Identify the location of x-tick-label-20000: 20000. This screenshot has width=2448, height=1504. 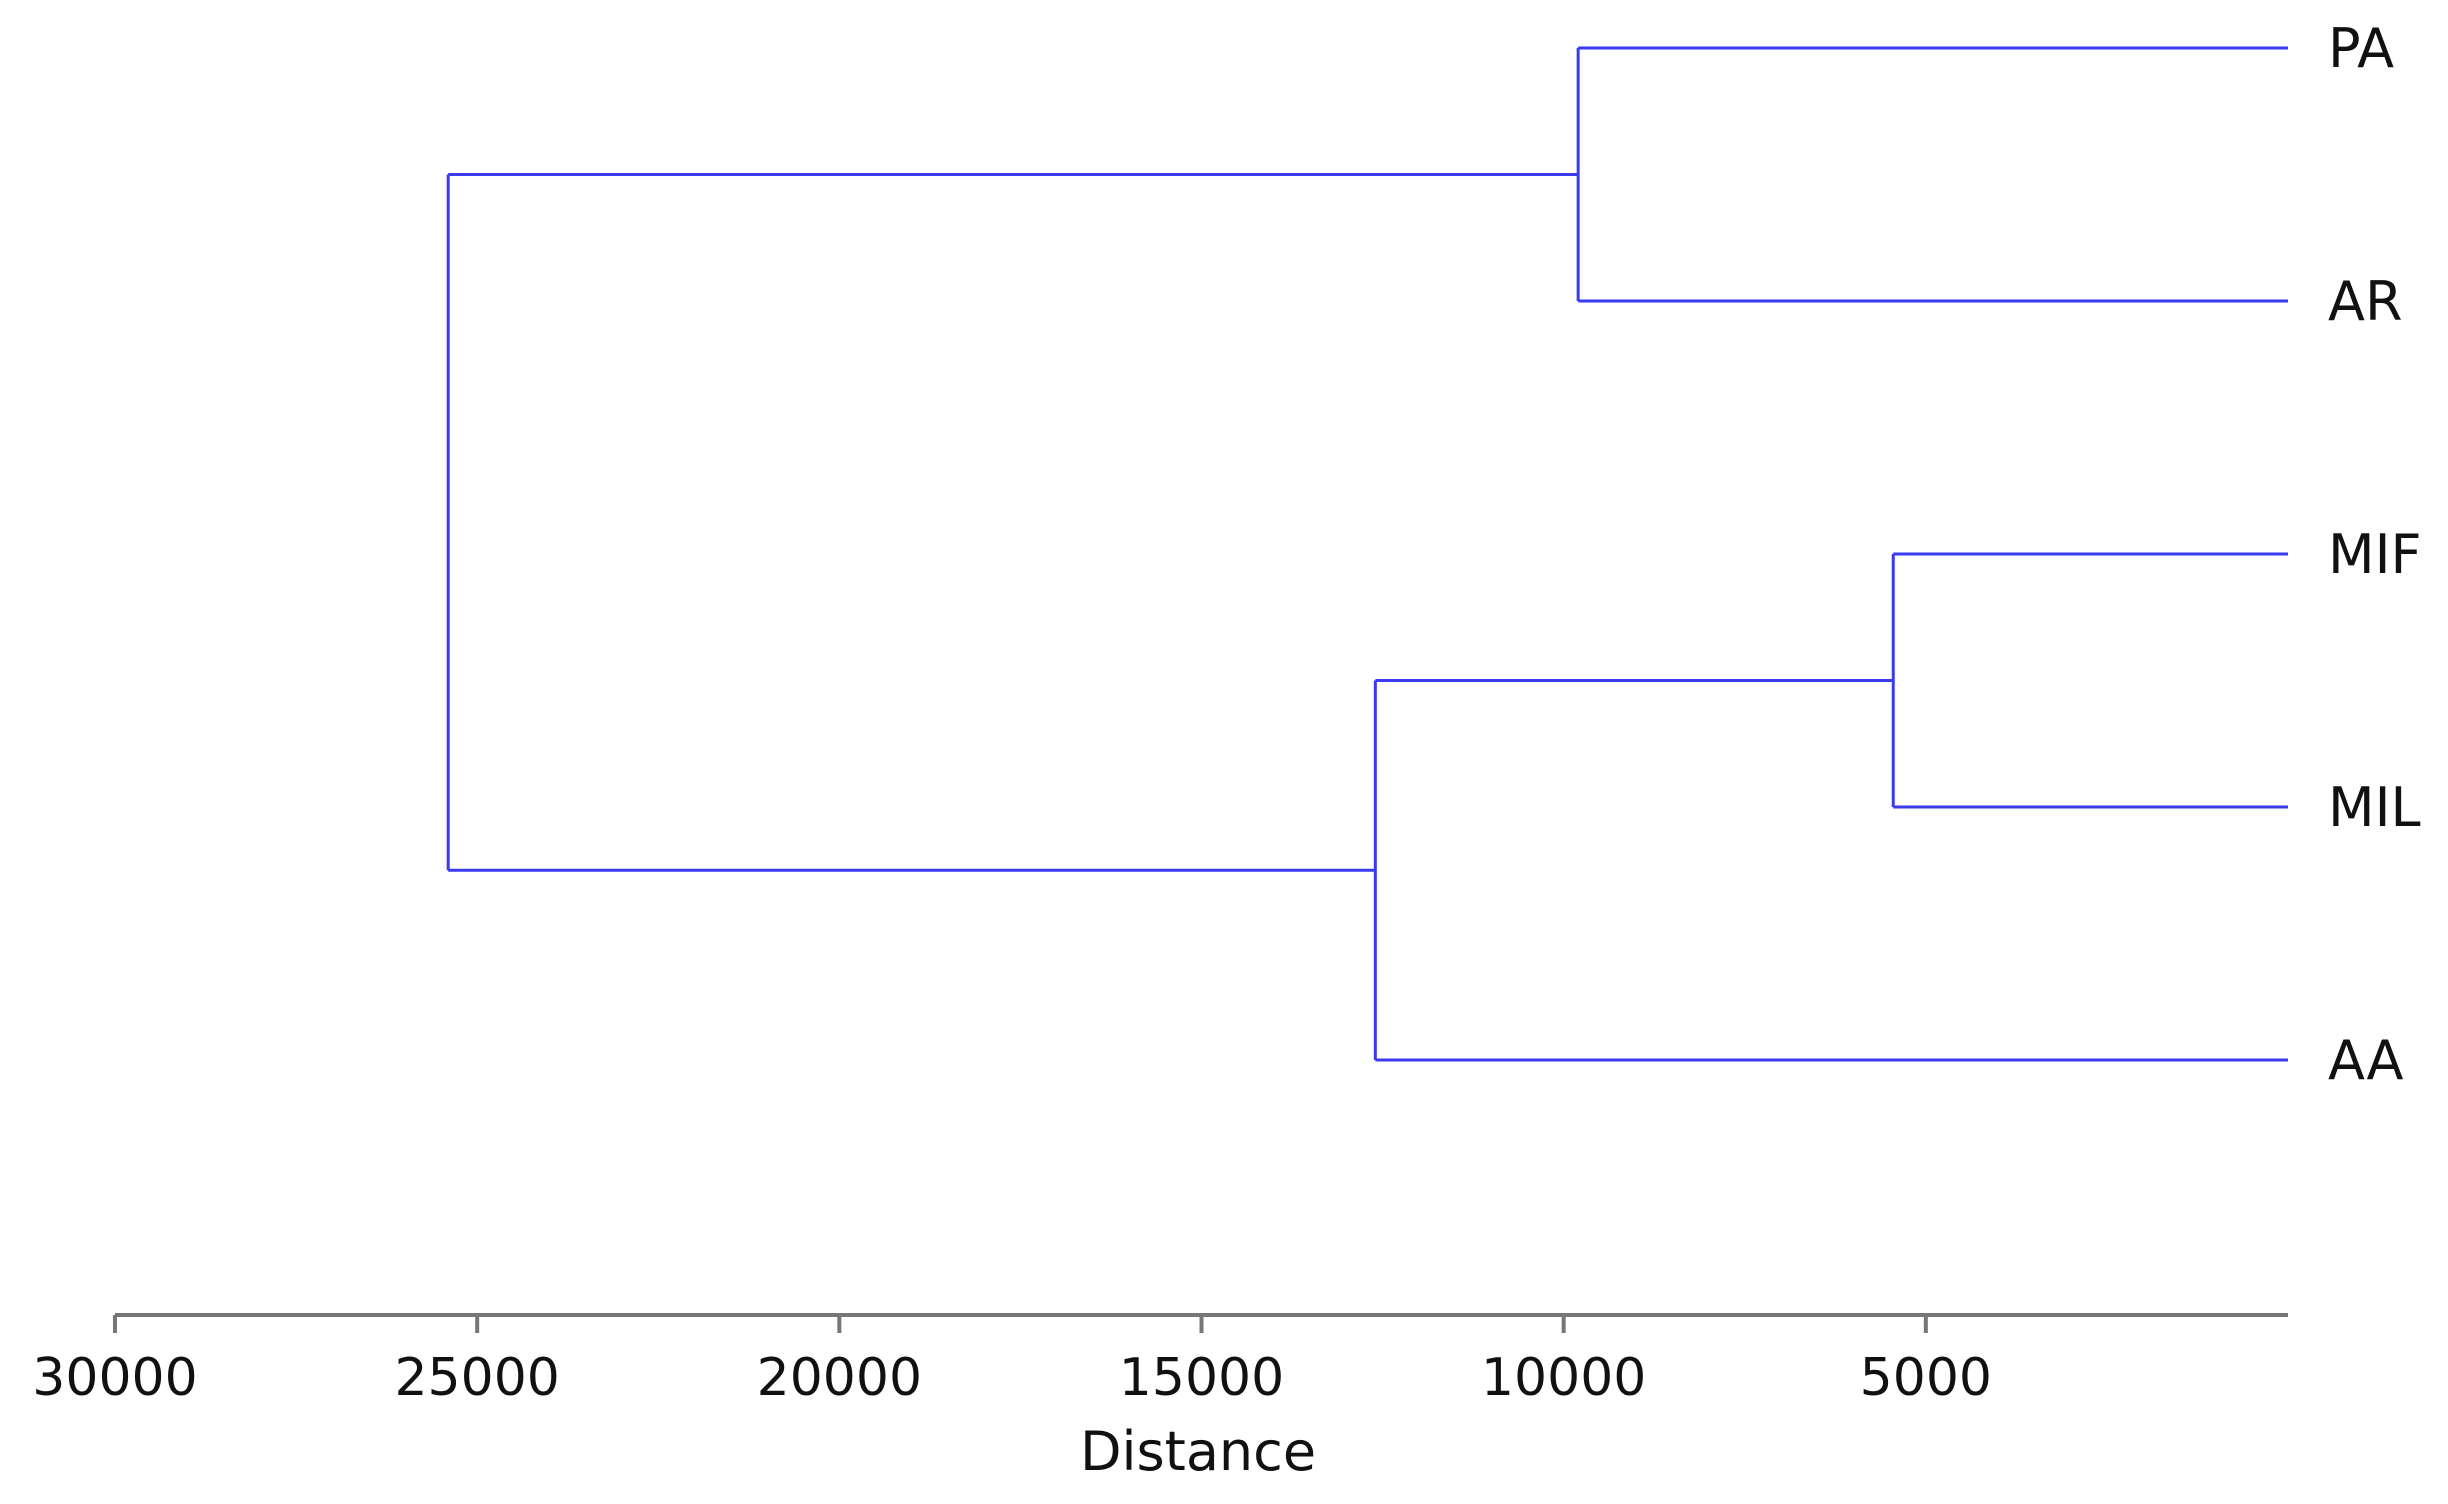
(839, 1378).